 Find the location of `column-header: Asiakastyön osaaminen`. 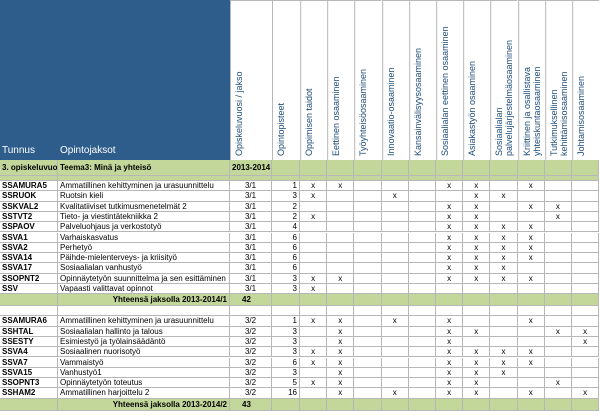

column-header: Asiakastyön osaaminen is located at coordinates (477, 80).